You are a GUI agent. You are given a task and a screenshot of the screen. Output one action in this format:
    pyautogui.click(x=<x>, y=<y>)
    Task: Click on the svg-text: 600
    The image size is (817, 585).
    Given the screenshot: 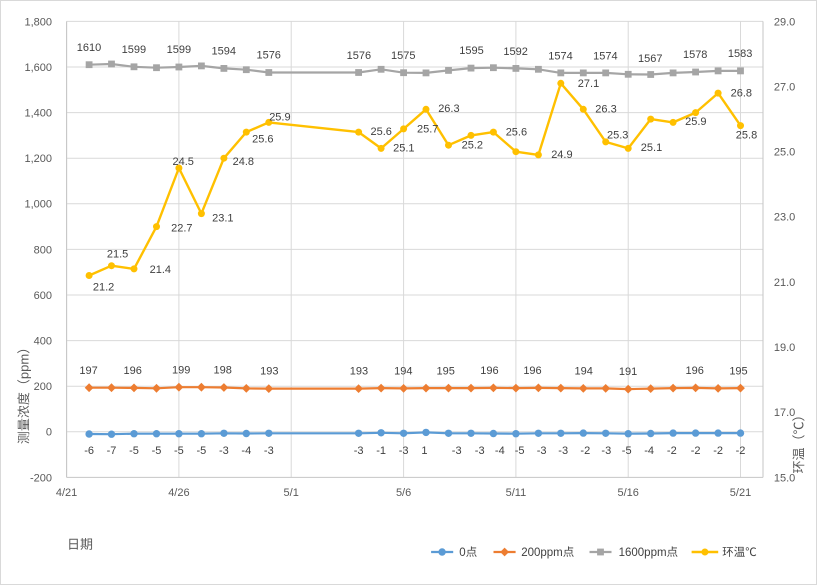 What is the action you would take?
    pyautogui.click(x=43, y=296)
    